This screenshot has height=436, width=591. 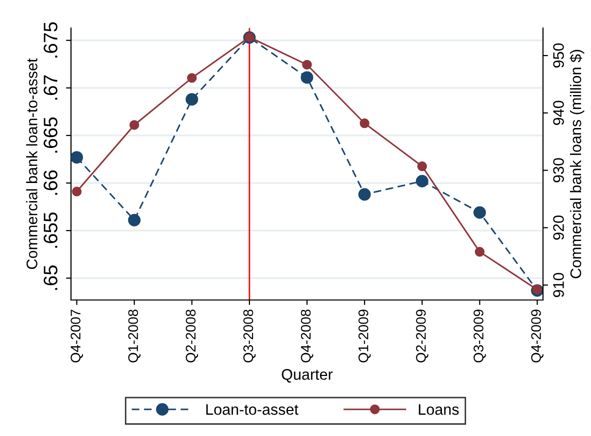 What do you see at coordinates (134, 336) in the screenshot?
I see `x-tick-label: Q1-2008` at bounding box center [134, 336].